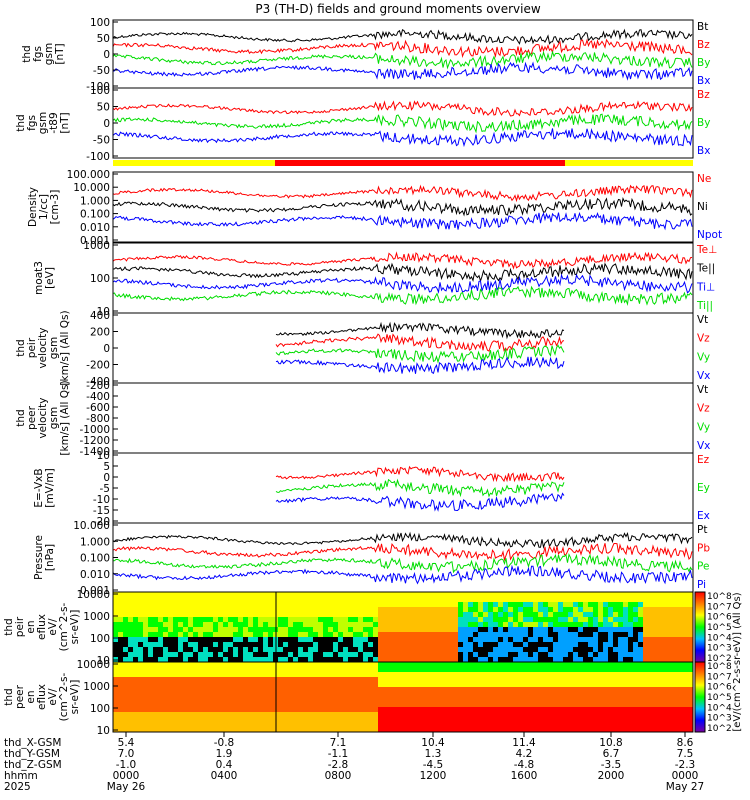  What do you see at coordinates (703, 63) in the screenshot?
I see `legend-entry: By` at bounding box center [703, 63].